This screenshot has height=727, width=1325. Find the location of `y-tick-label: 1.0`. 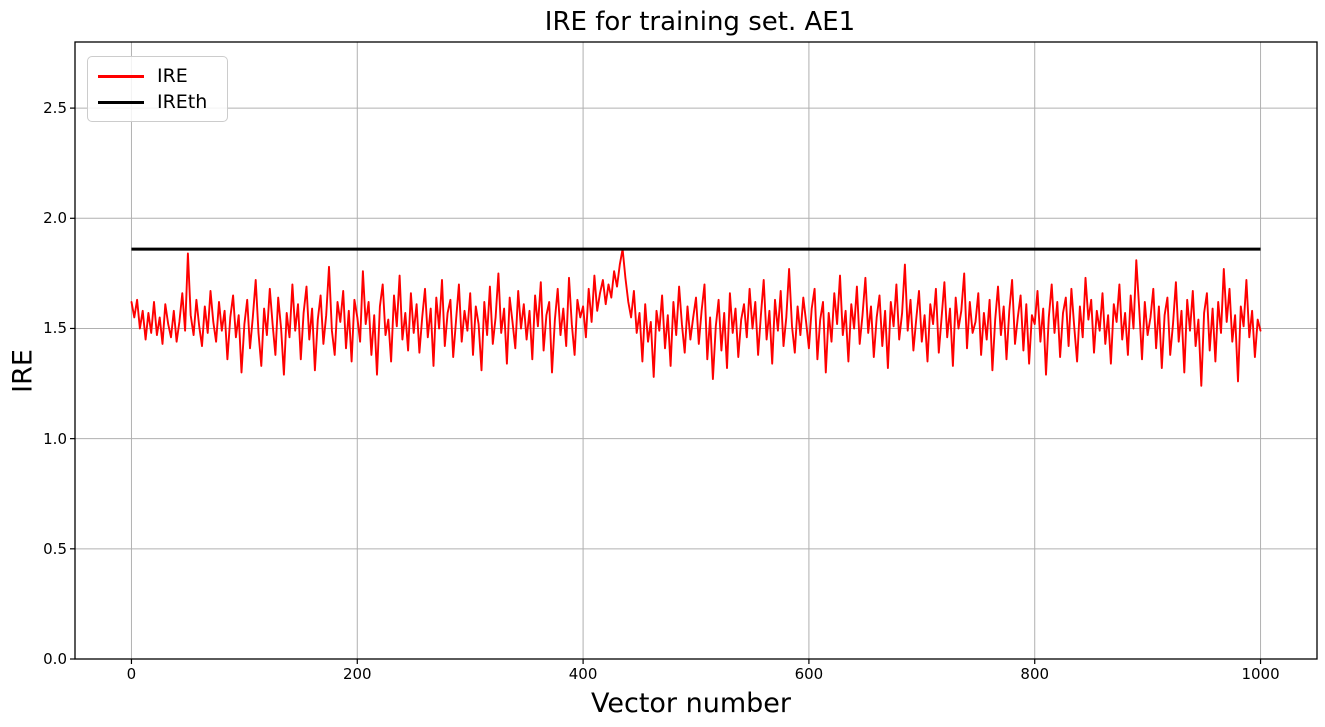

y-tick-label: 1.0 is located at coordinates (55, 438).